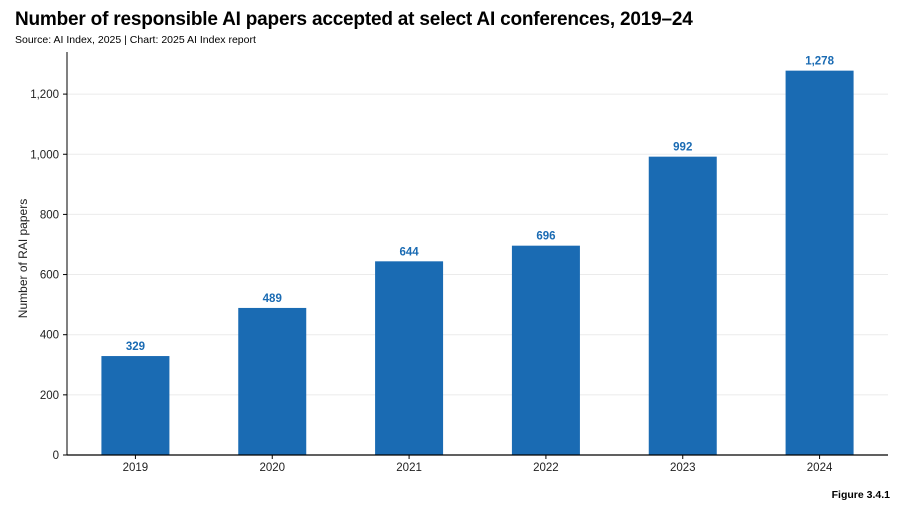  I want to click on y-axis-ticks: 0 200 400 600 800 1,000 1,200, so click(48, 275).